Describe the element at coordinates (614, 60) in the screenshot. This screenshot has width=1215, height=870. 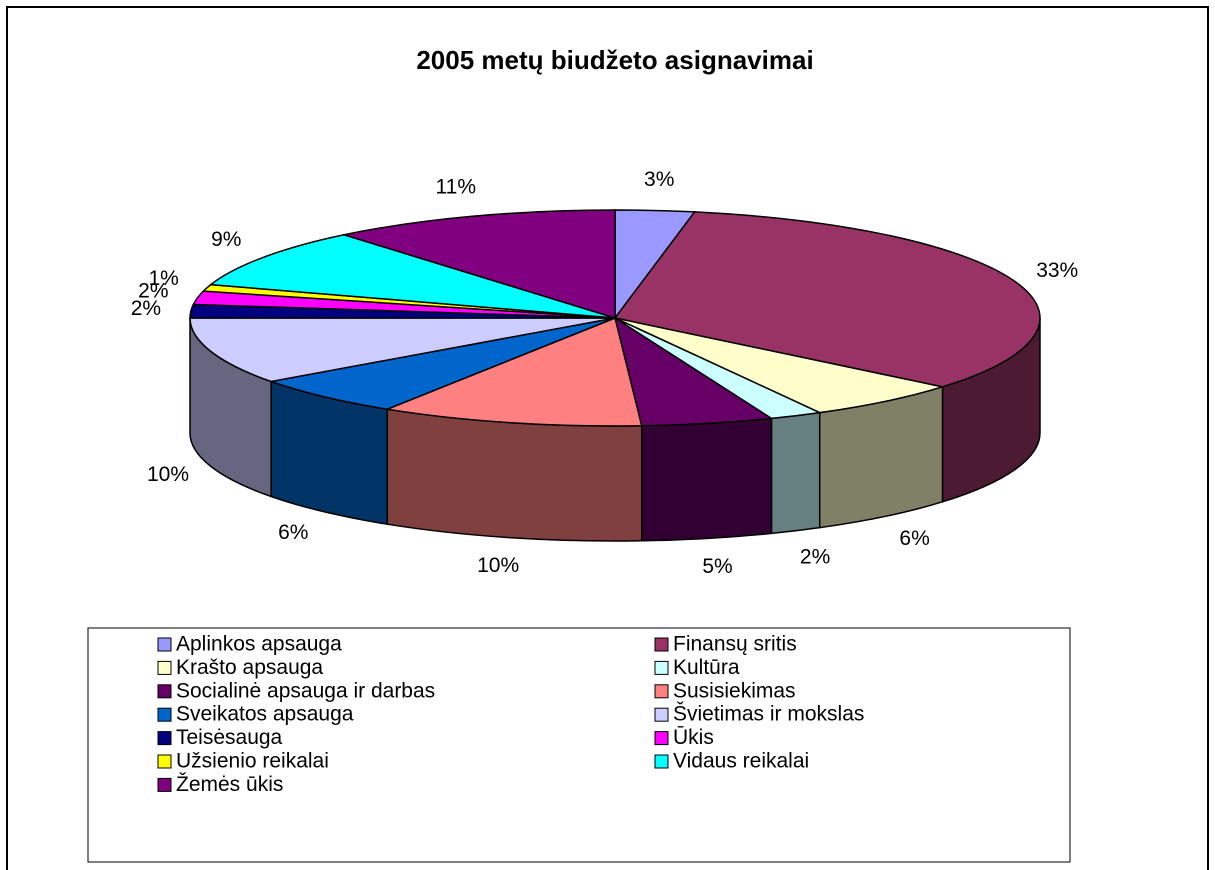
I see `chart-title: 2005 metų biudžeto asignavimai` at that location.